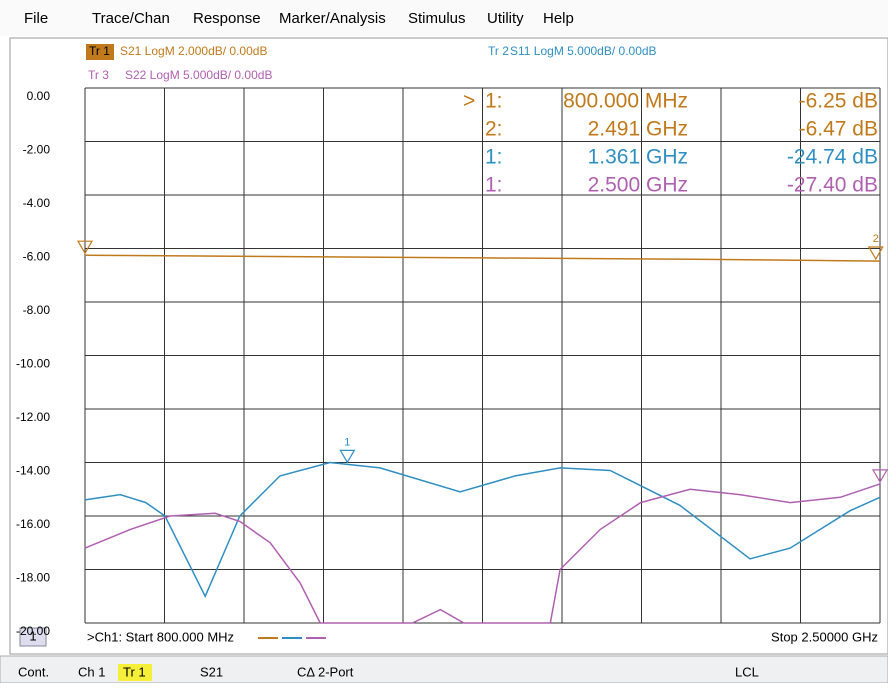 This screenshot has height=688, width=888. Describe the element at coordinates (437, 18) in the screenshot. I see `menu-item: Stimulus` at that location.